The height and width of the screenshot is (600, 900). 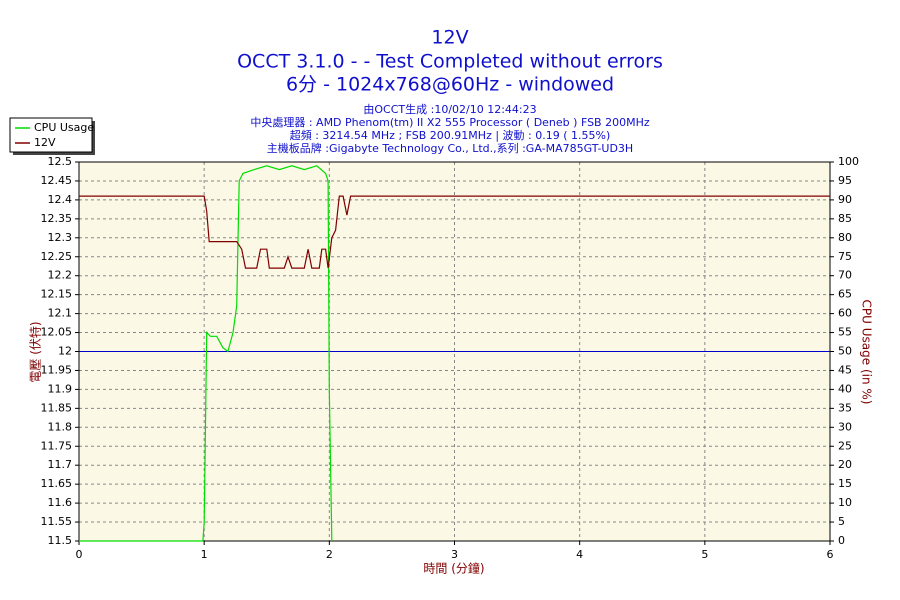 I want to click on y2-tick-label: 50, so click(x=845, y=351).